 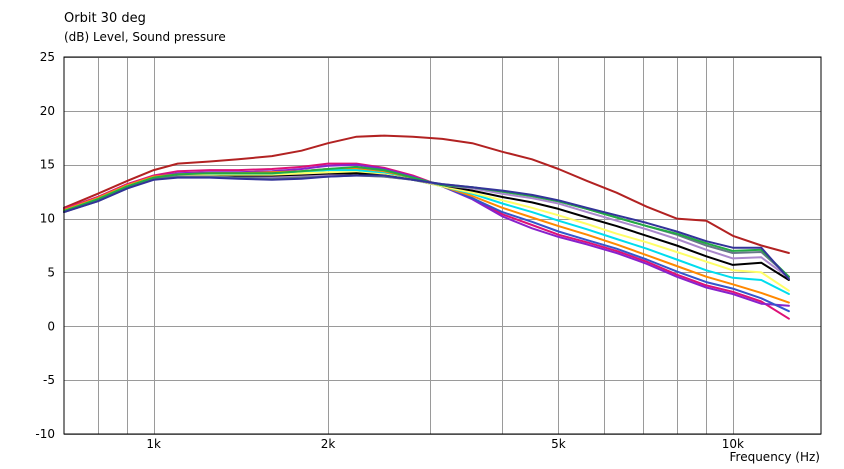 I want to click on x-tick-labels: 1k 2k 5k 10k, so click(x=445, y=444).